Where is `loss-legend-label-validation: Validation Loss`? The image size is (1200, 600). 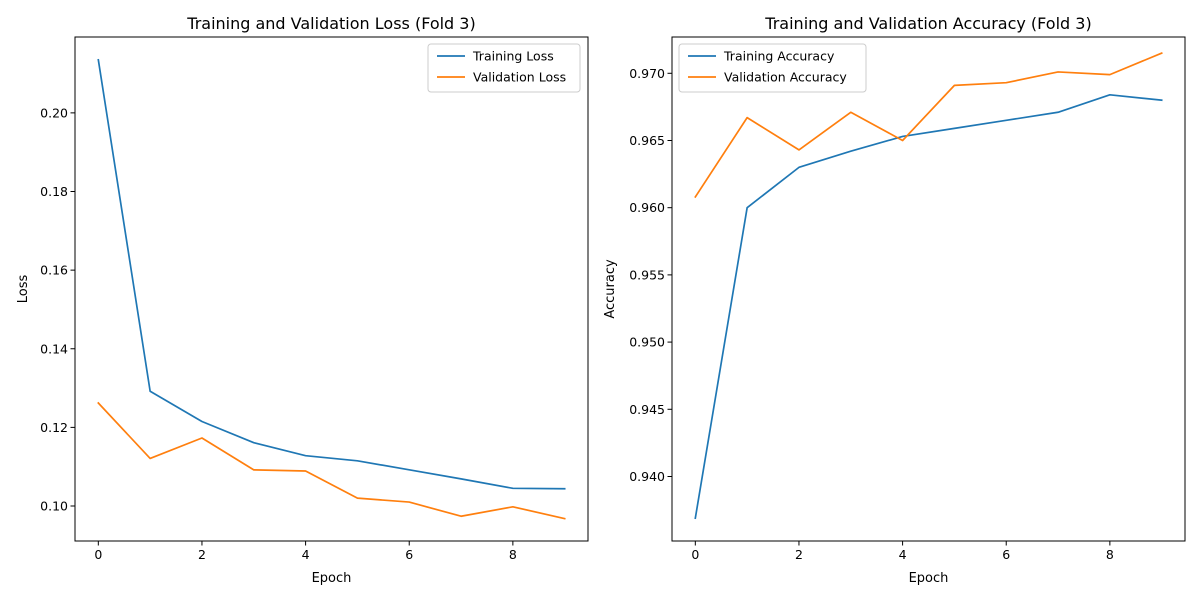 loss-legend-label-validation: Validation Loss is located at coordinates (519, 77).